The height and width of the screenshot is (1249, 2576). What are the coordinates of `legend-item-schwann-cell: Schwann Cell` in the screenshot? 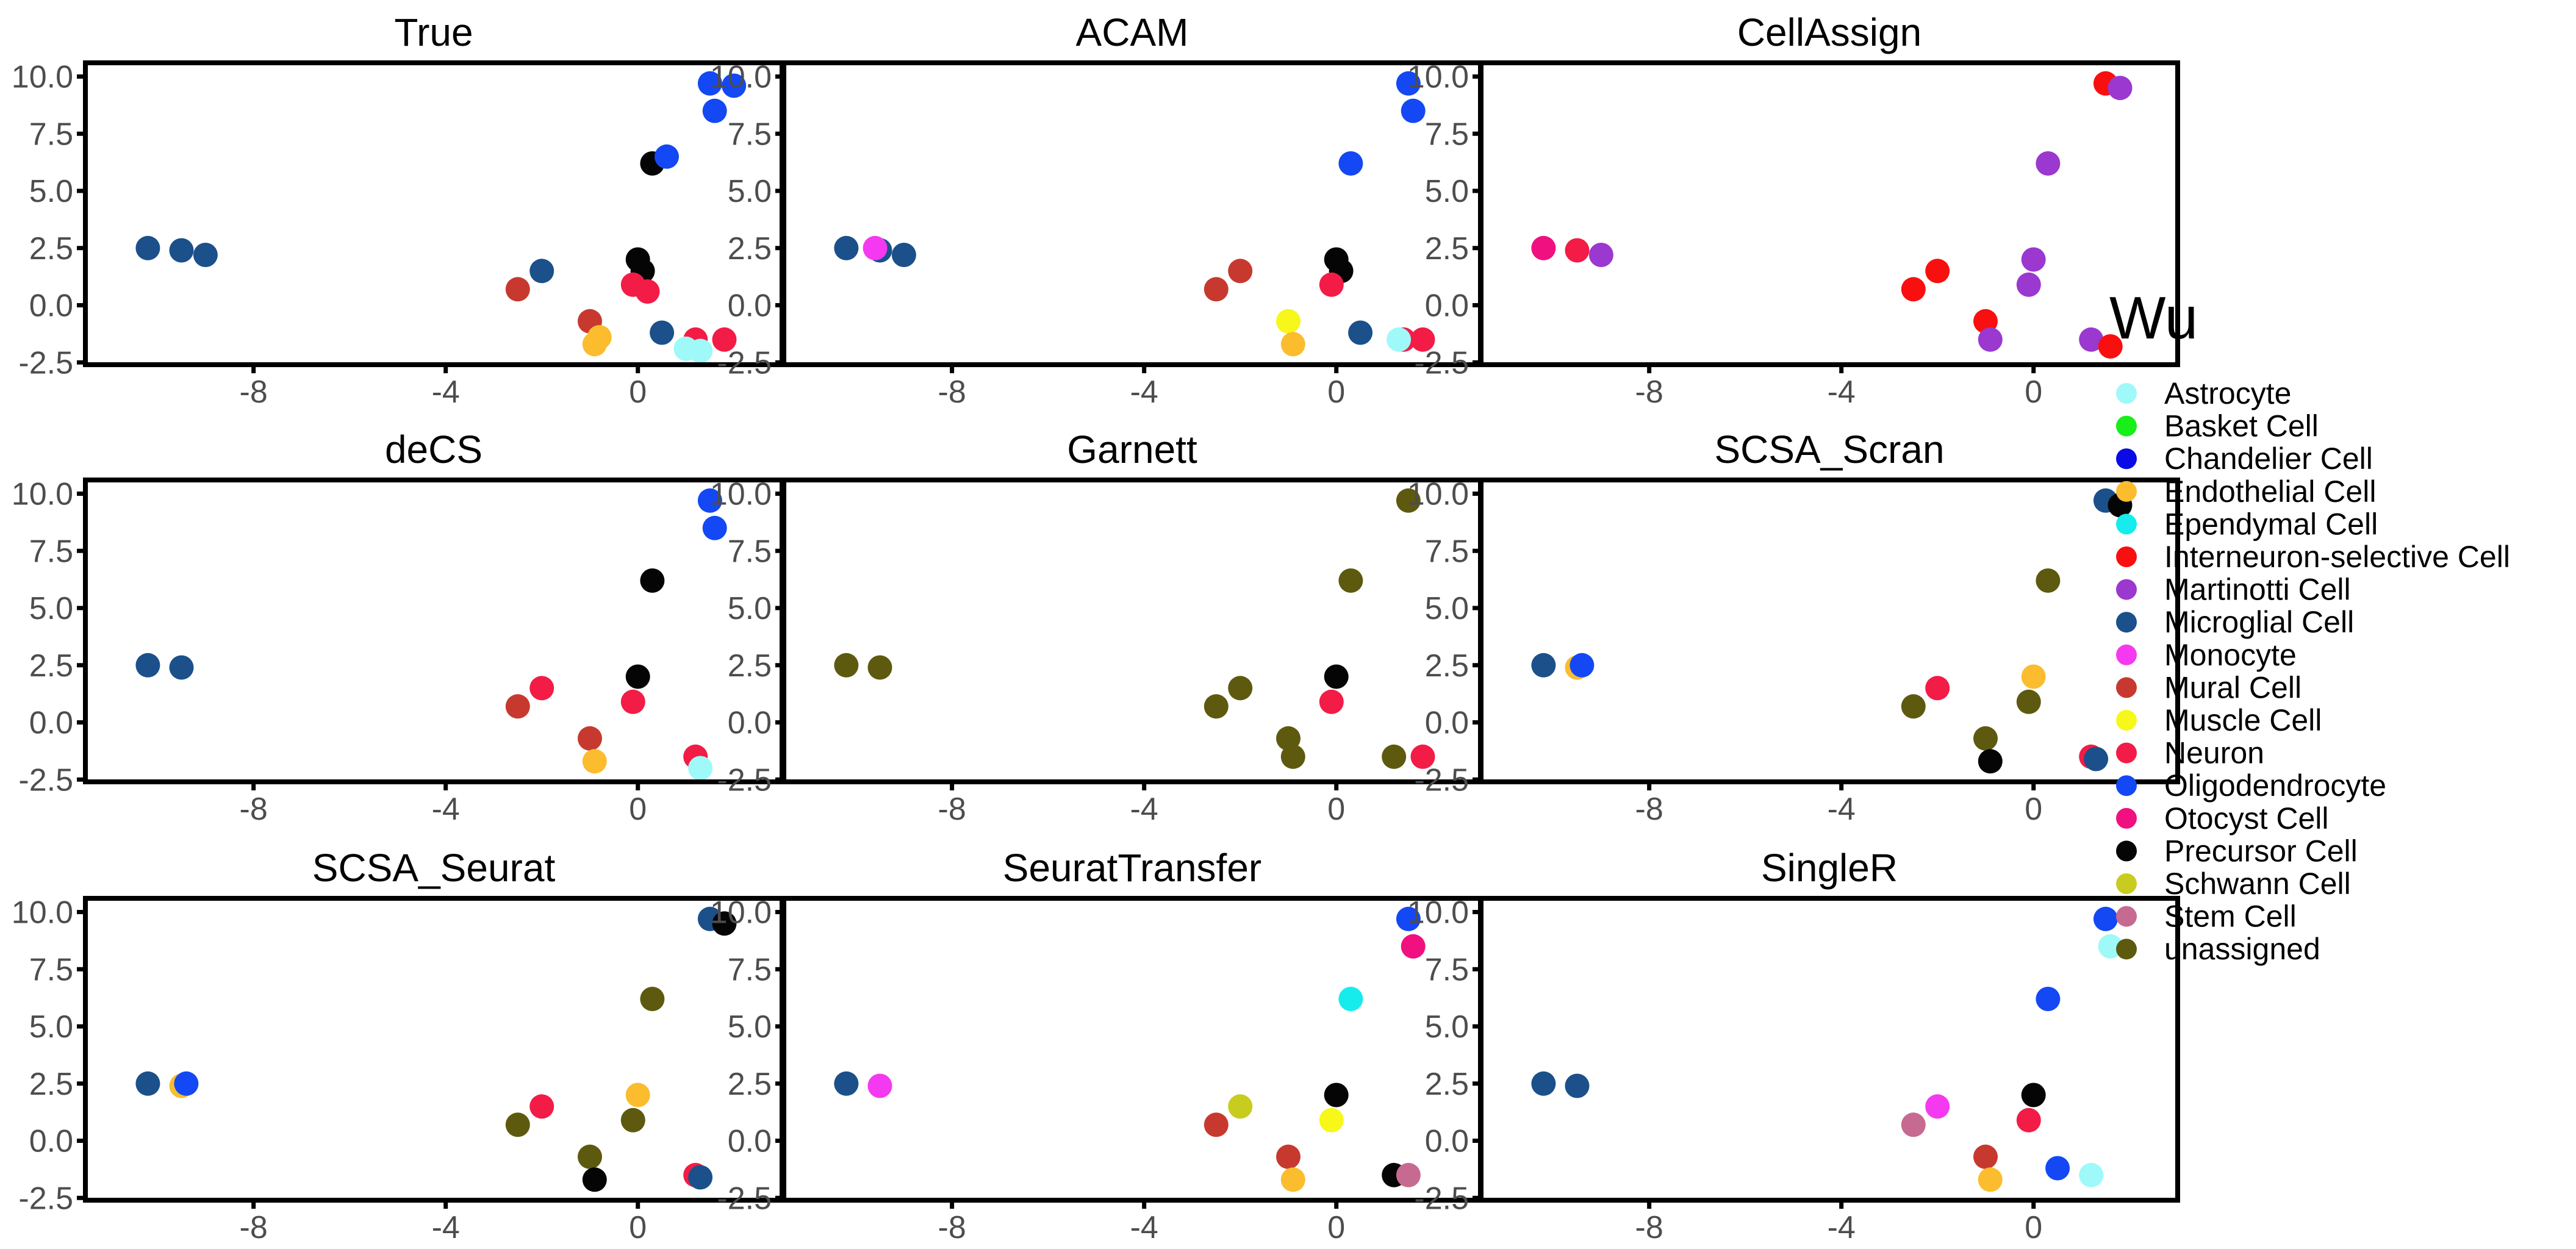 It's located at (2234, 884).